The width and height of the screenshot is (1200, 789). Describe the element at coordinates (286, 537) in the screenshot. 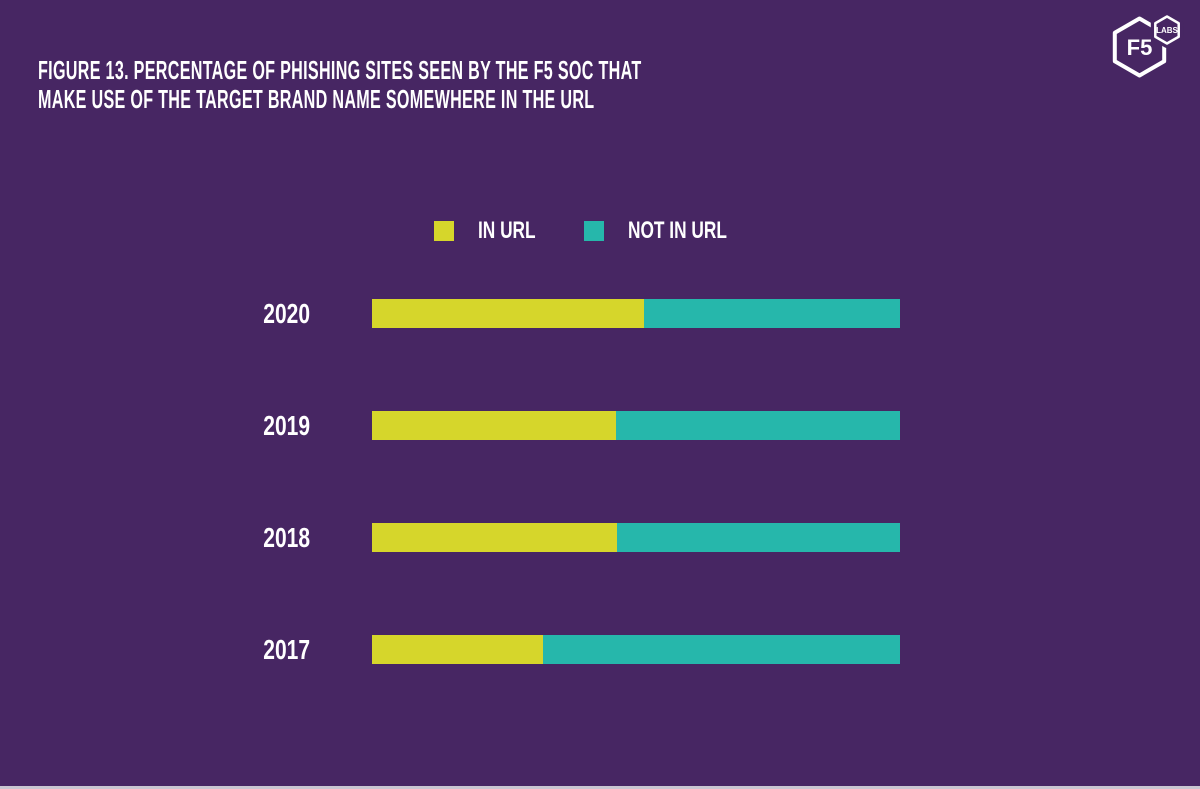

I see `year-label: 2018` at that location.